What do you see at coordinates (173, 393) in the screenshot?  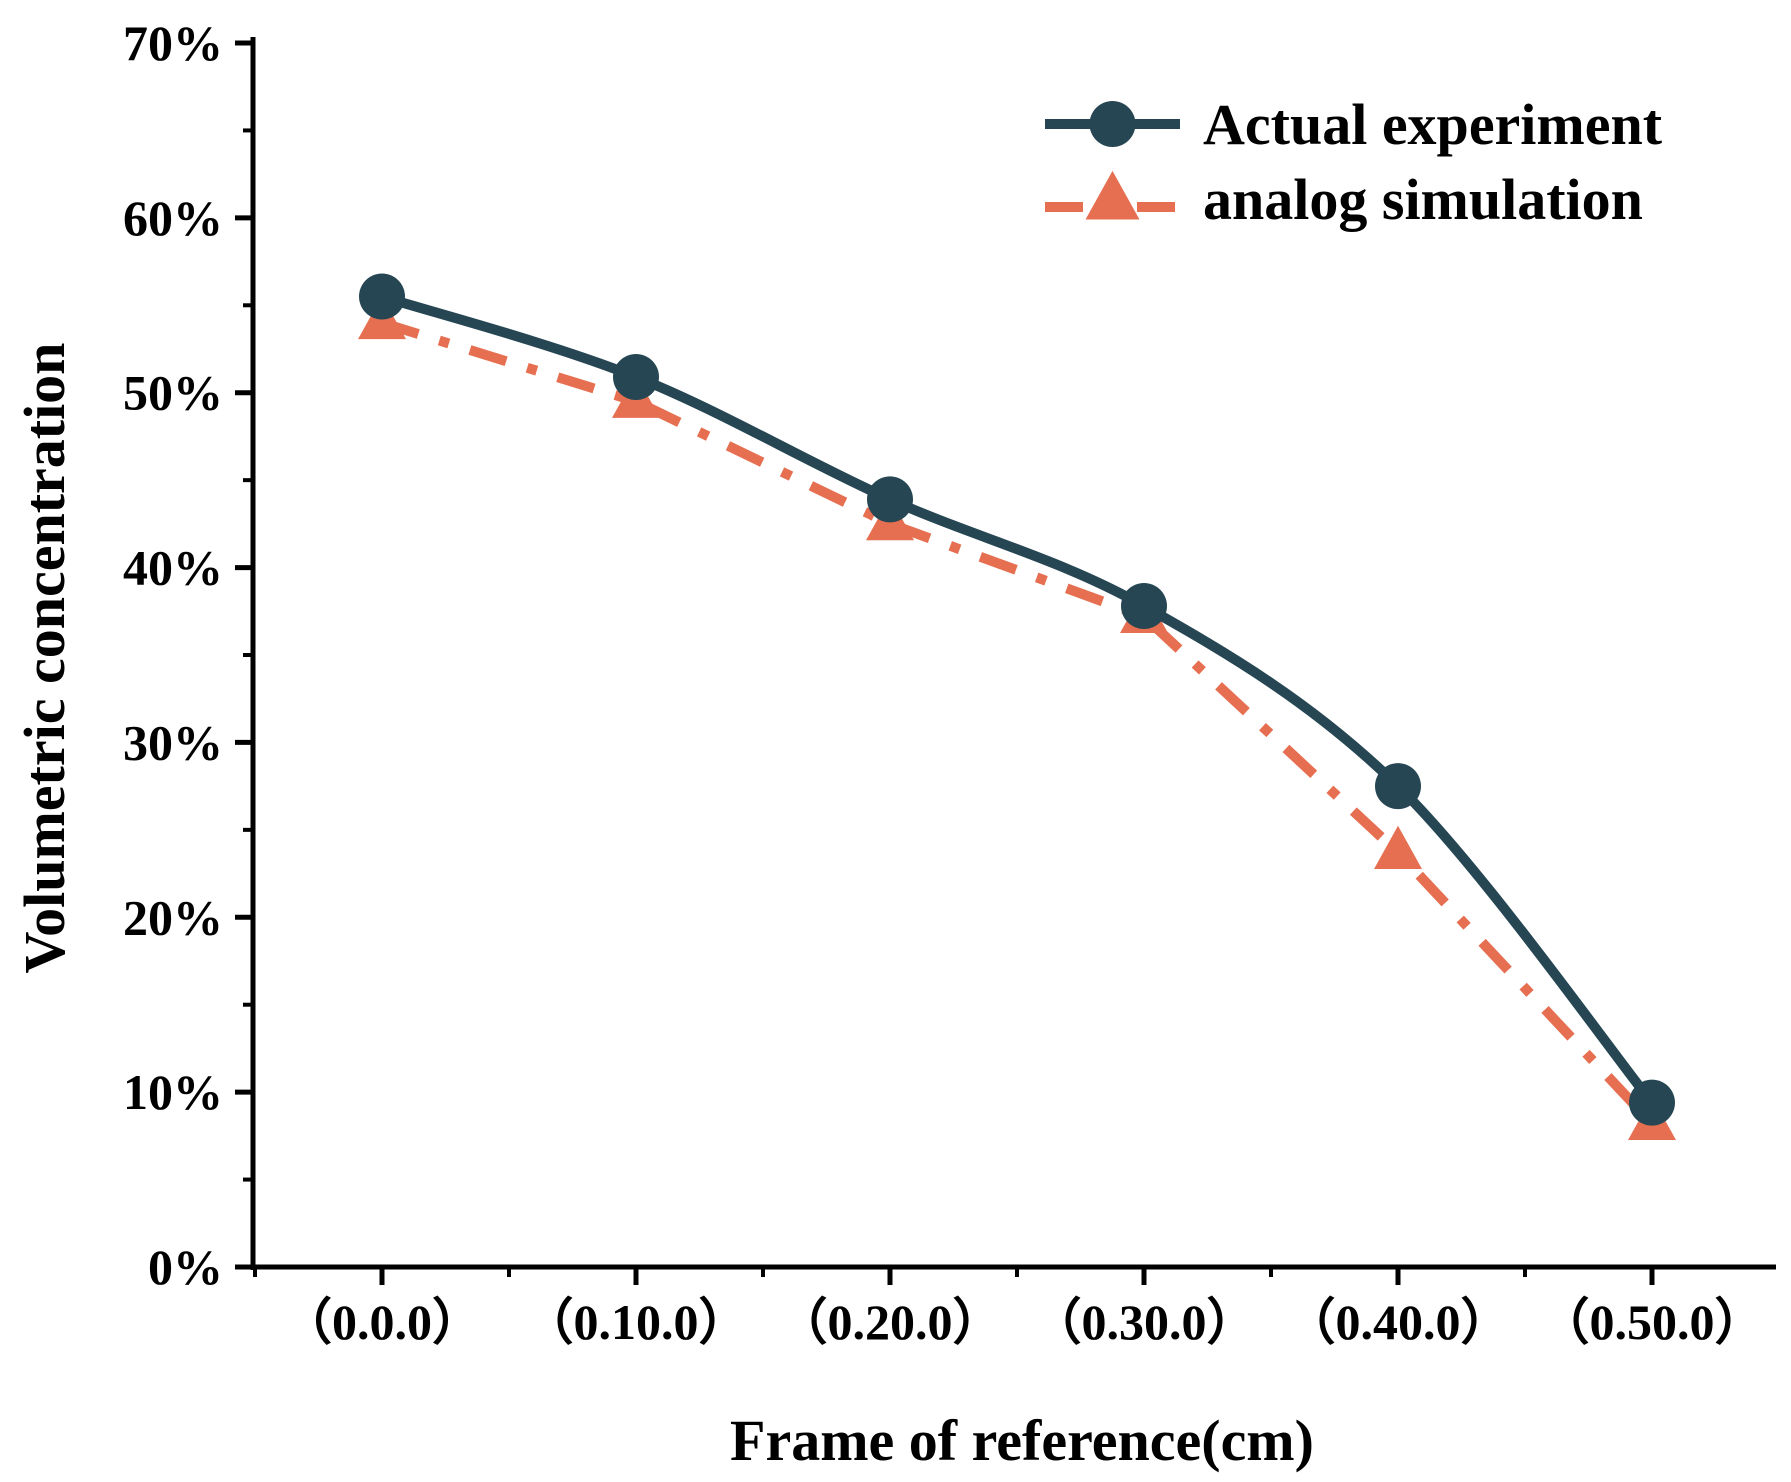 I see `y-tick-label: 50%` at bounding box center [173, 393].